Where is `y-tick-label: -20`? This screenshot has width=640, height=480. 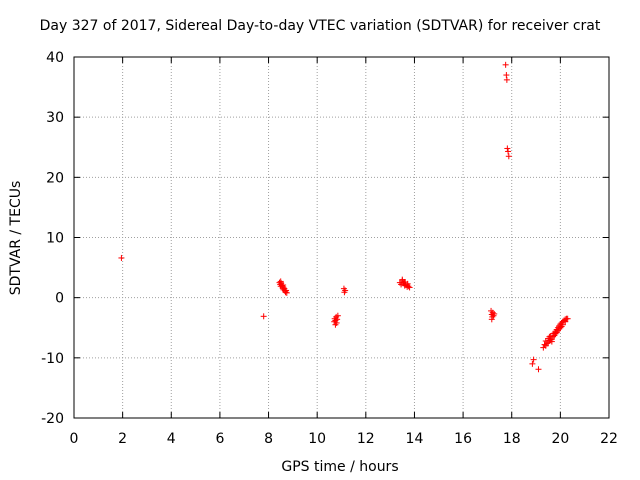 y-tick-label: -20 is located at coordinates (52, 419).